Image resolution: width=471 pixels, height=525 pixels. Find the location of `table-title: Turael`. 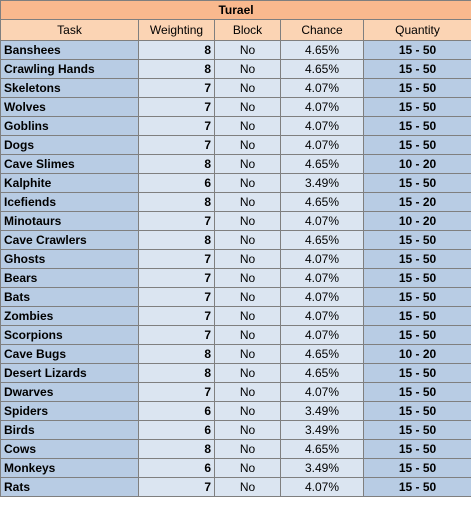

table-title: Turael is located at coordinates (235, 10).